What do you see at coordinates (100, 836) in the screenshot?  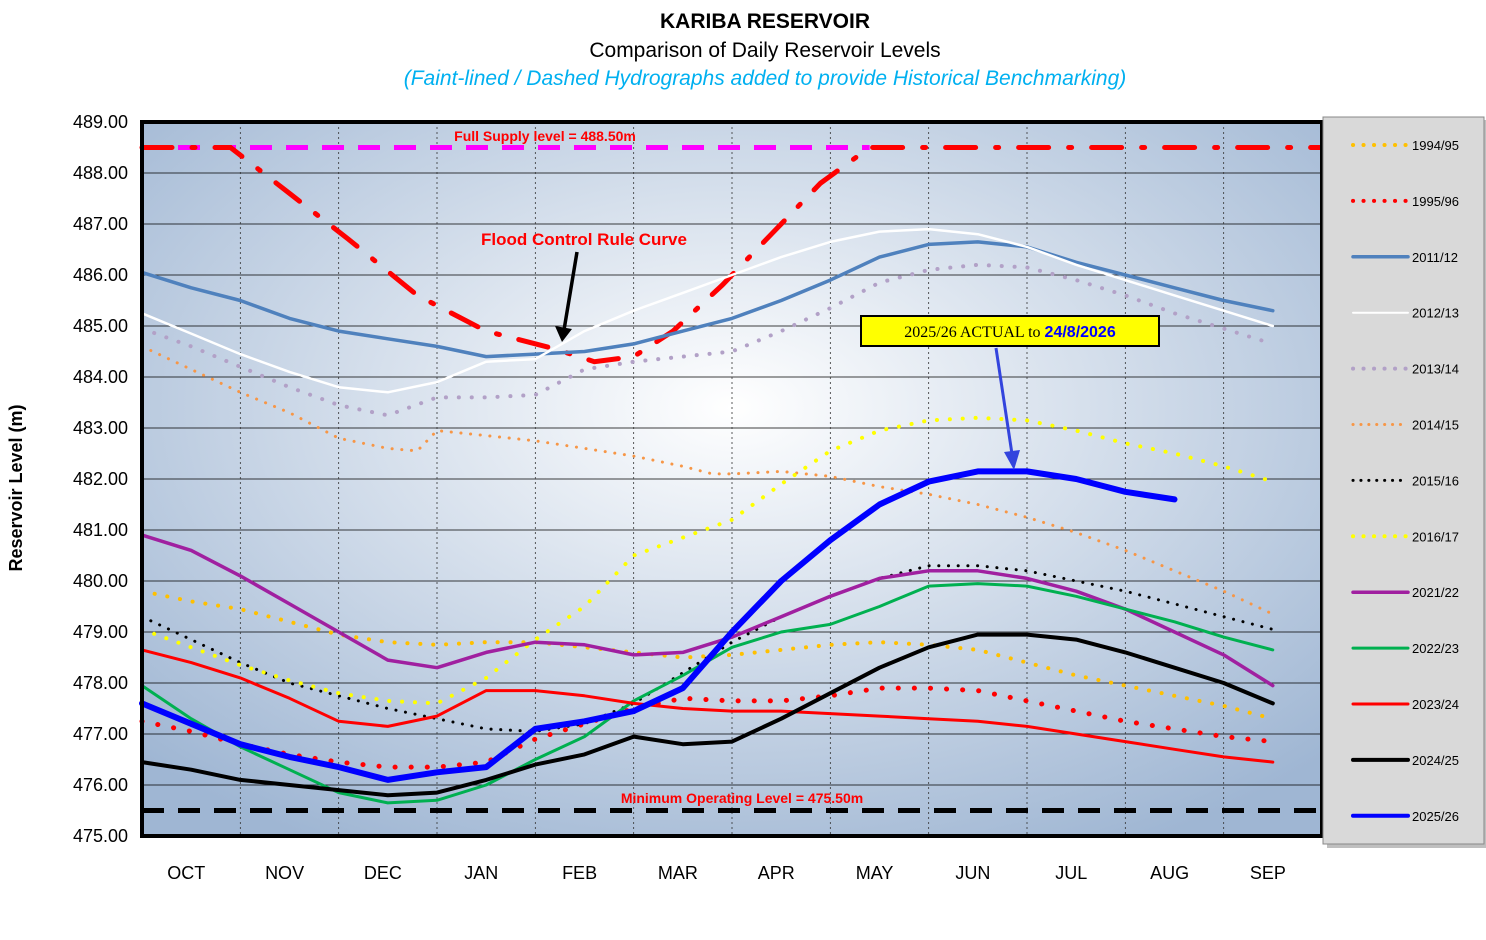 I see `y-tick-label: 475.00` at bounding box center [100, 836].